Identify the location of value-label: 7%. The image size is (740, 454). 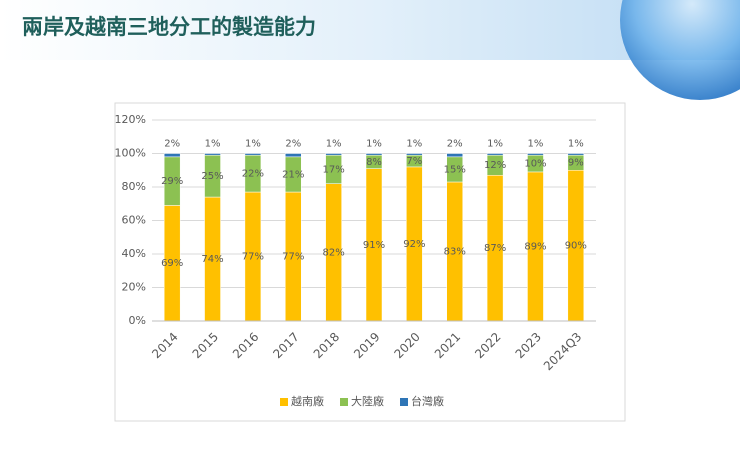
(414, 161).